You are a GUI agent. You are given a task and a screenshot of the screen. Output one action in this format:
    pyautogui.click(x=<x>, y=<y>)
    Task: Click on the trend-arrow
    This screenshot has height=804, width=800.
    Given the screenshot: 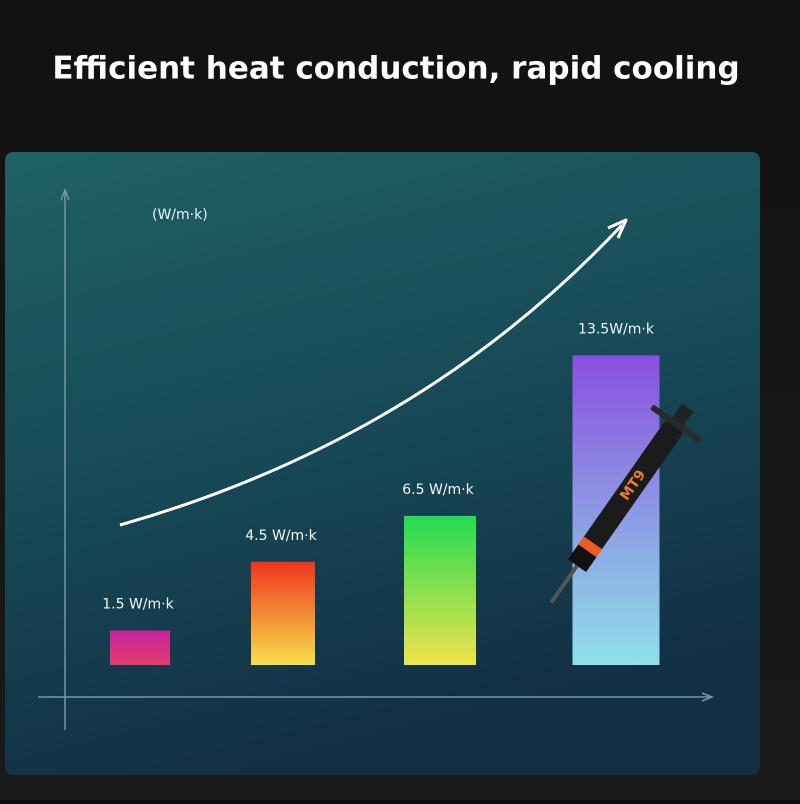 What is the action you would take?
    pyautogui.click(x=617, y=228)
    